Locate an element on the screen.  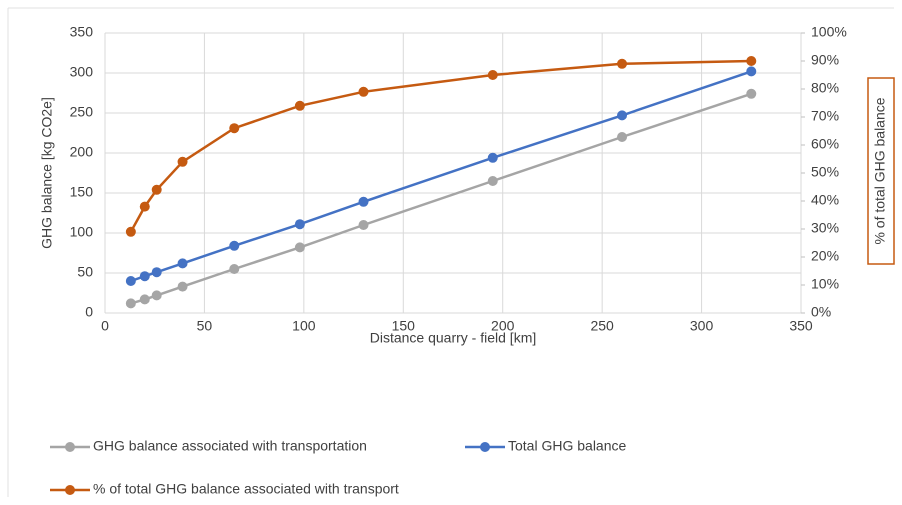
y2-axis-title: % of total GHG balance is located at coordinates (880, 170).